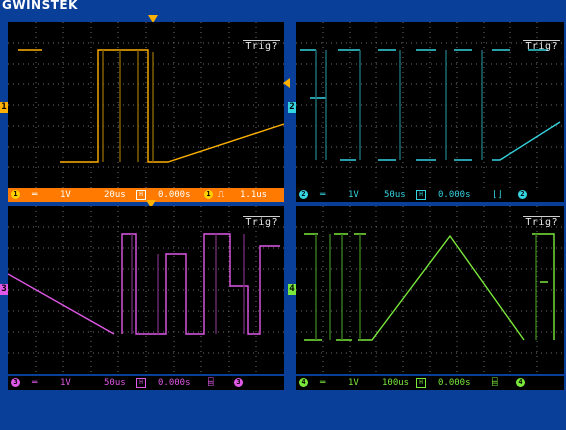 The height and width of the screenshot is (430, 566). I want to click on status-bar-ch2: 2 ═ 1V 50us H 0.000s ⌊⌋ 2, so click(430, 195).